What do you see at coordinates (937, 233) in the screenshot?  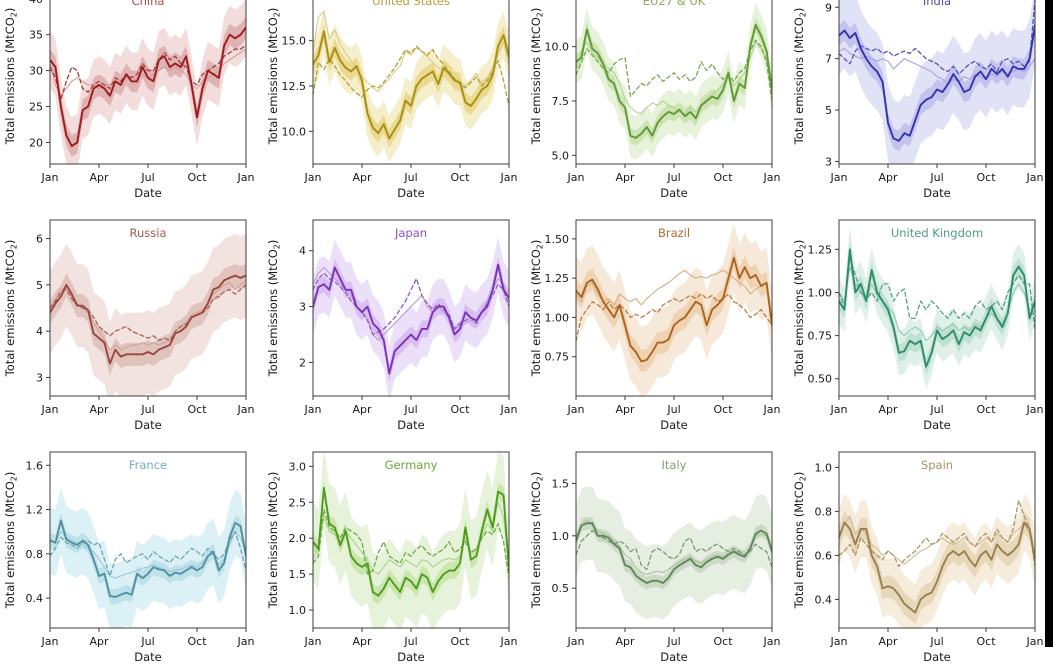 I see `chart-title: United Kingdom` at bounding box center [937, 233].